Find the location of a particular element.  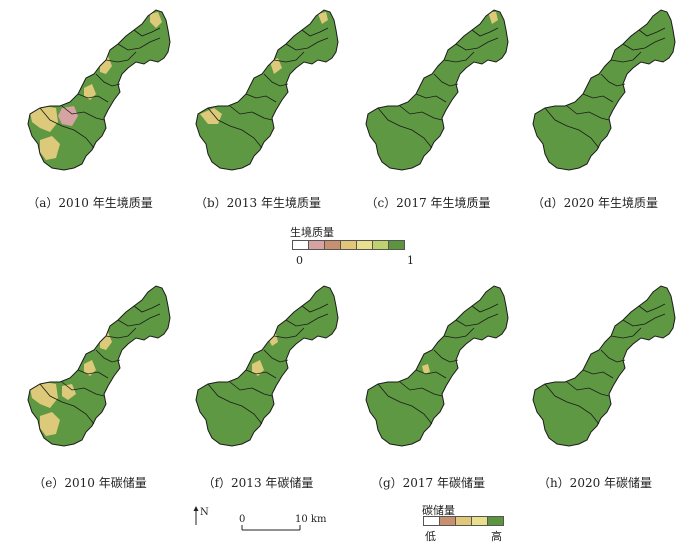

map-panel-h is located at coordinates (591, 372).